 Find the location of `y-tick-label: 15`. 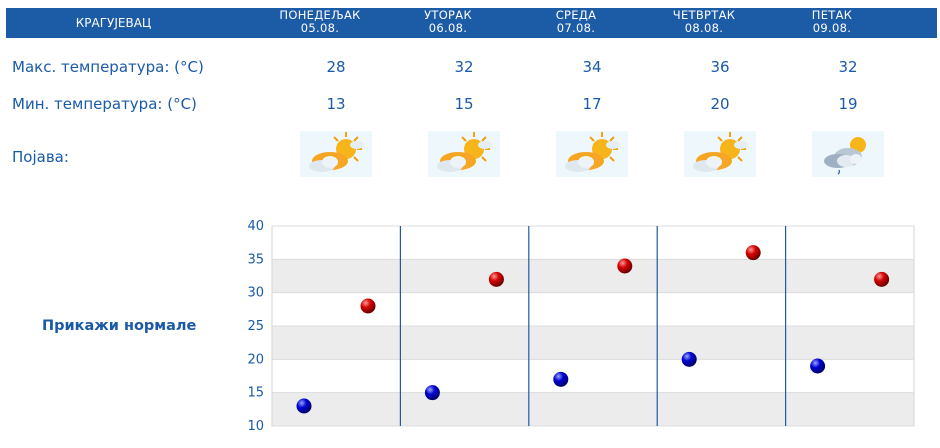

y-tick-label: 15 is located at coordinates (255, 393).